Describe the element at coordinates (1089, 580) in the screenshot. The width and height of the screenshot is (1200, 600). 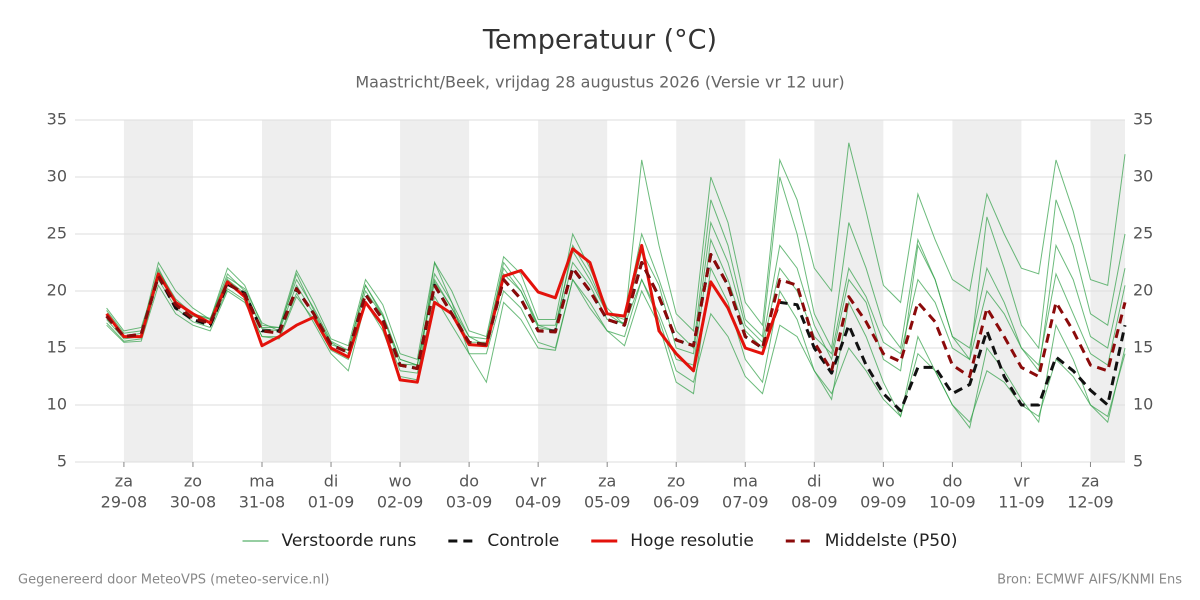
I see `footer-right: Bron: ECMWF AIFS/KNMI Ens` at that location.